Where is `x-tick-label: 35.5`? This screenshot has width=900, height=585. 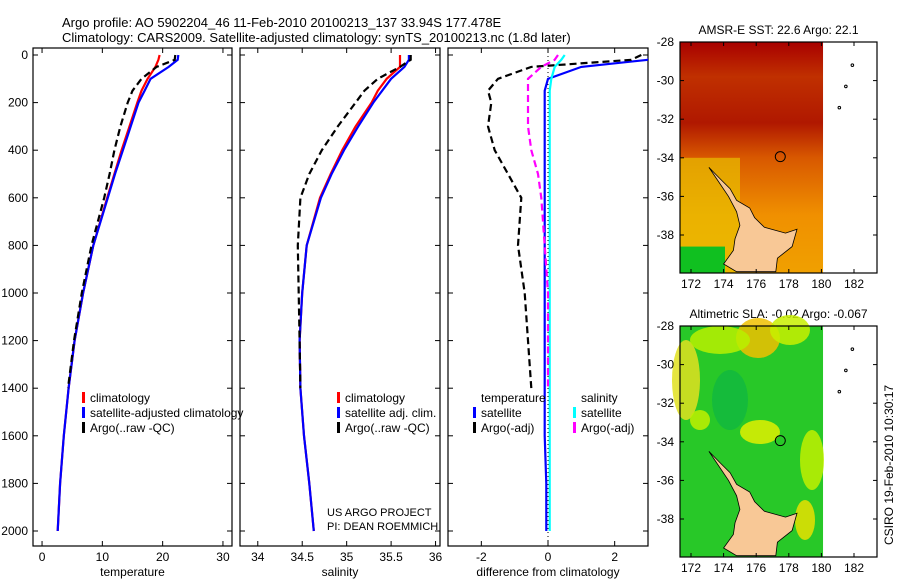
x-tick-label: 35.5 is located at coordinates (391, 557).